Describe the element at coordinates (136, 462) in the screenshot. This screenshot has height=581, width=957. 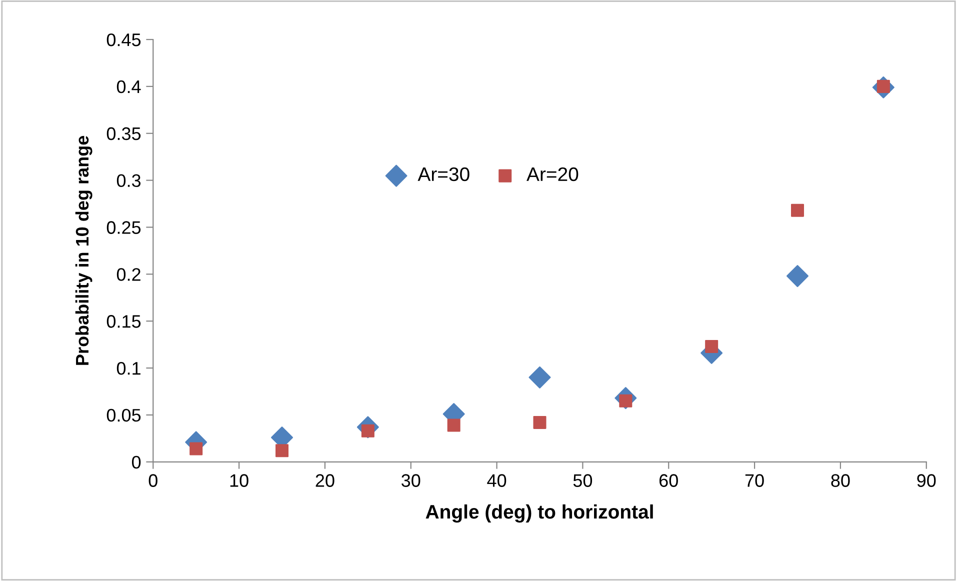
I see `y-tick-label: 0` at that location.